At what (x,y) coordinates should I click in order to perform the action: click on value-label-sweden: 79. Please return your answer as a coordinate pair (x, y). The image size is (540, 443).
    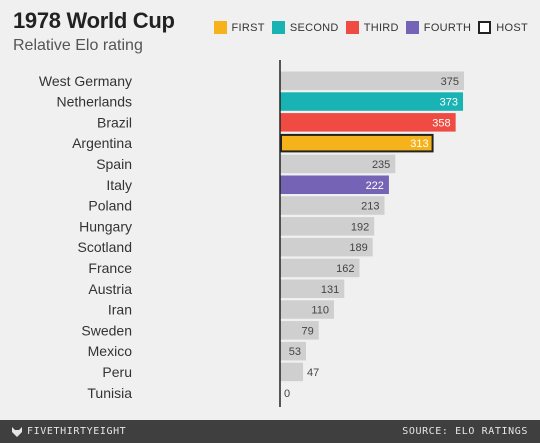
    Looking at the image, I should click on (308, 331).